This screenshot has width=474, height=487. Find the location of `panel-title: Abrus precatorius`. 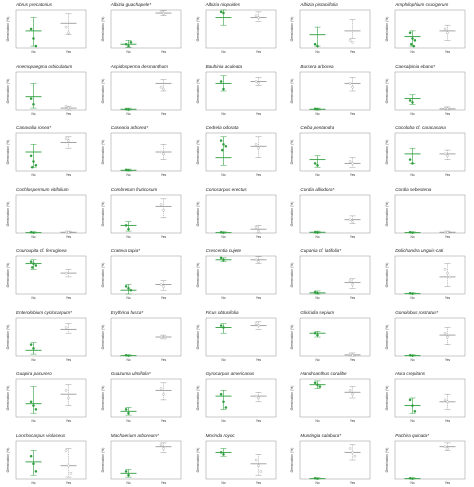

panel-title: Abrus precatorius is located at coordinates (34, 4).